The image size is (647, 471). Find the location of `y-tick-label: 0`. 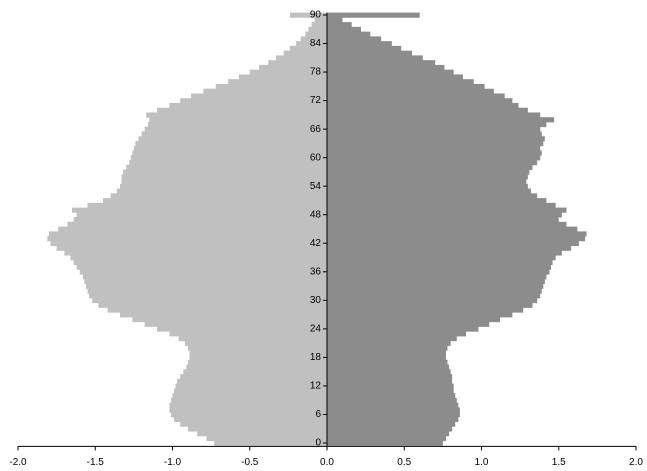

y-tick-label: 0 is located at coordinates (318, 443).